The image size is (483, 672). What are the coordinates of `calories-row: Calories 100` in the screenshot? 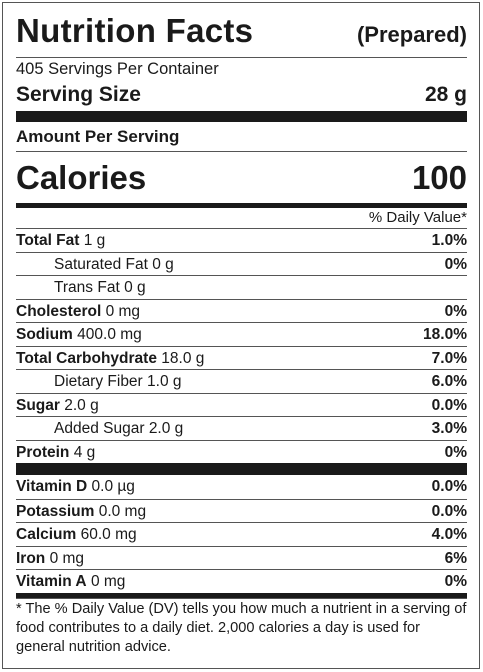 It's located at (241, 177).